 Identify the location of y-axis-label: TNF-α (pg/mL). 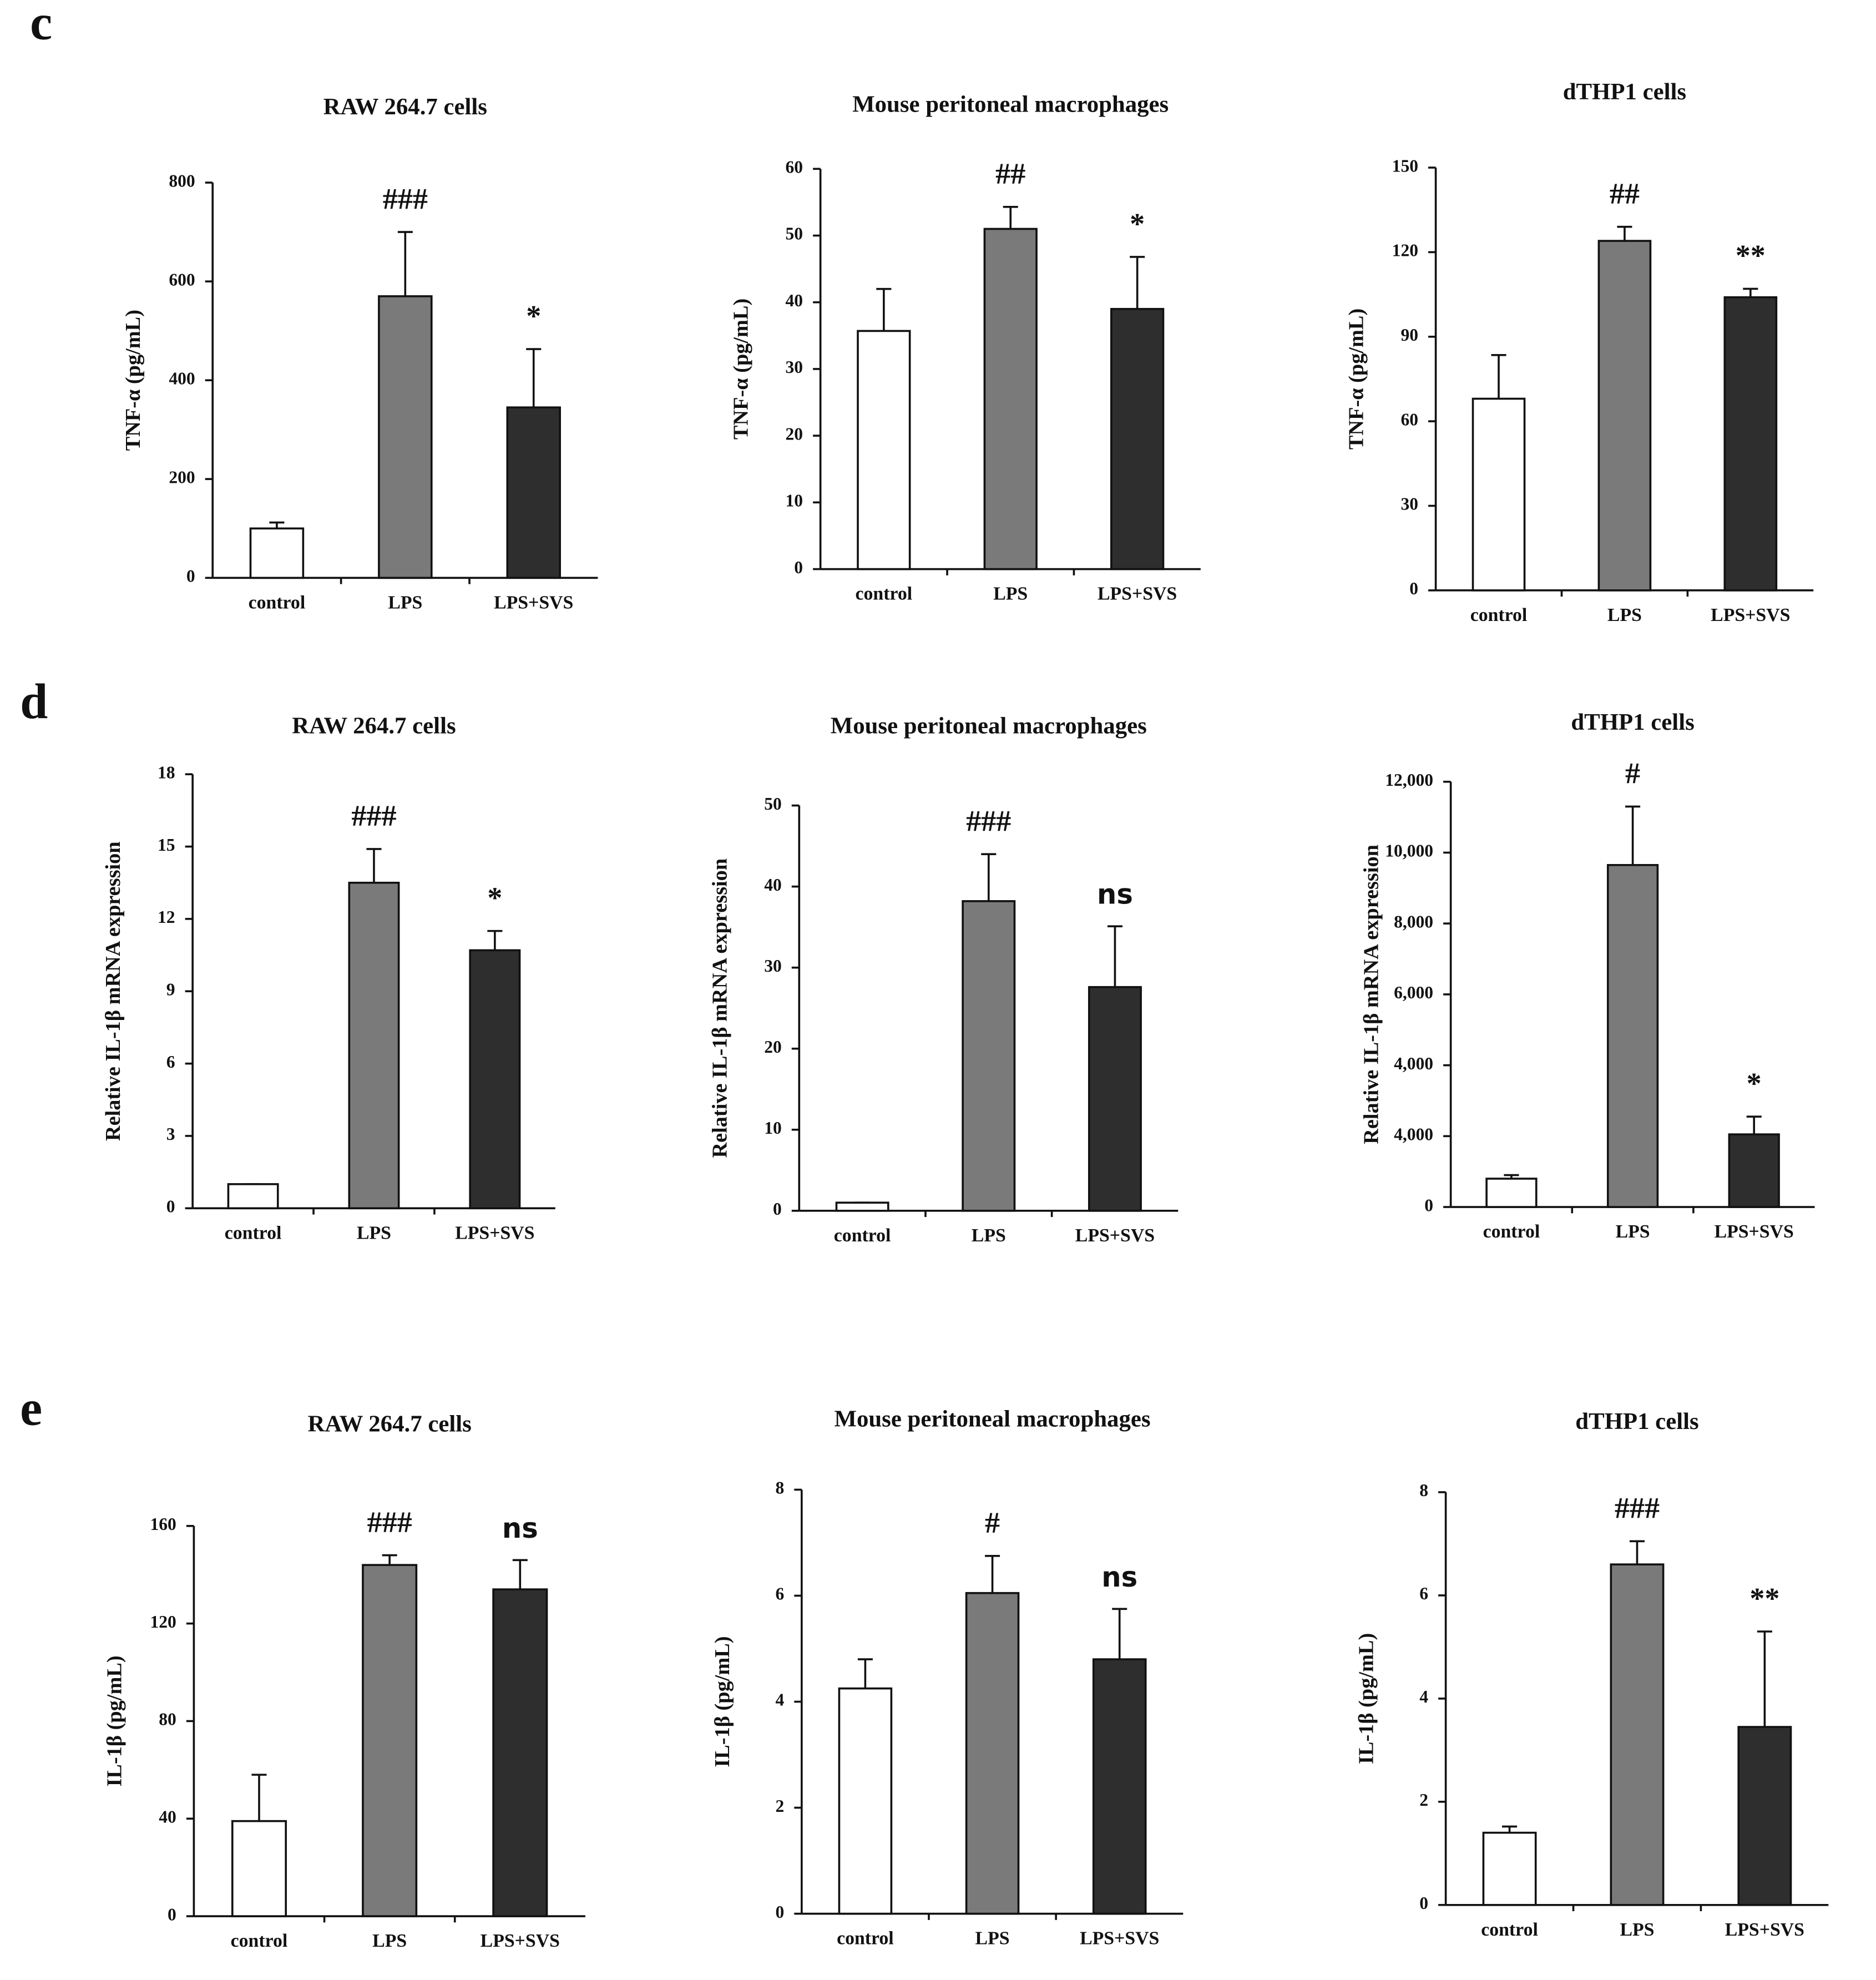
(1356, 379).